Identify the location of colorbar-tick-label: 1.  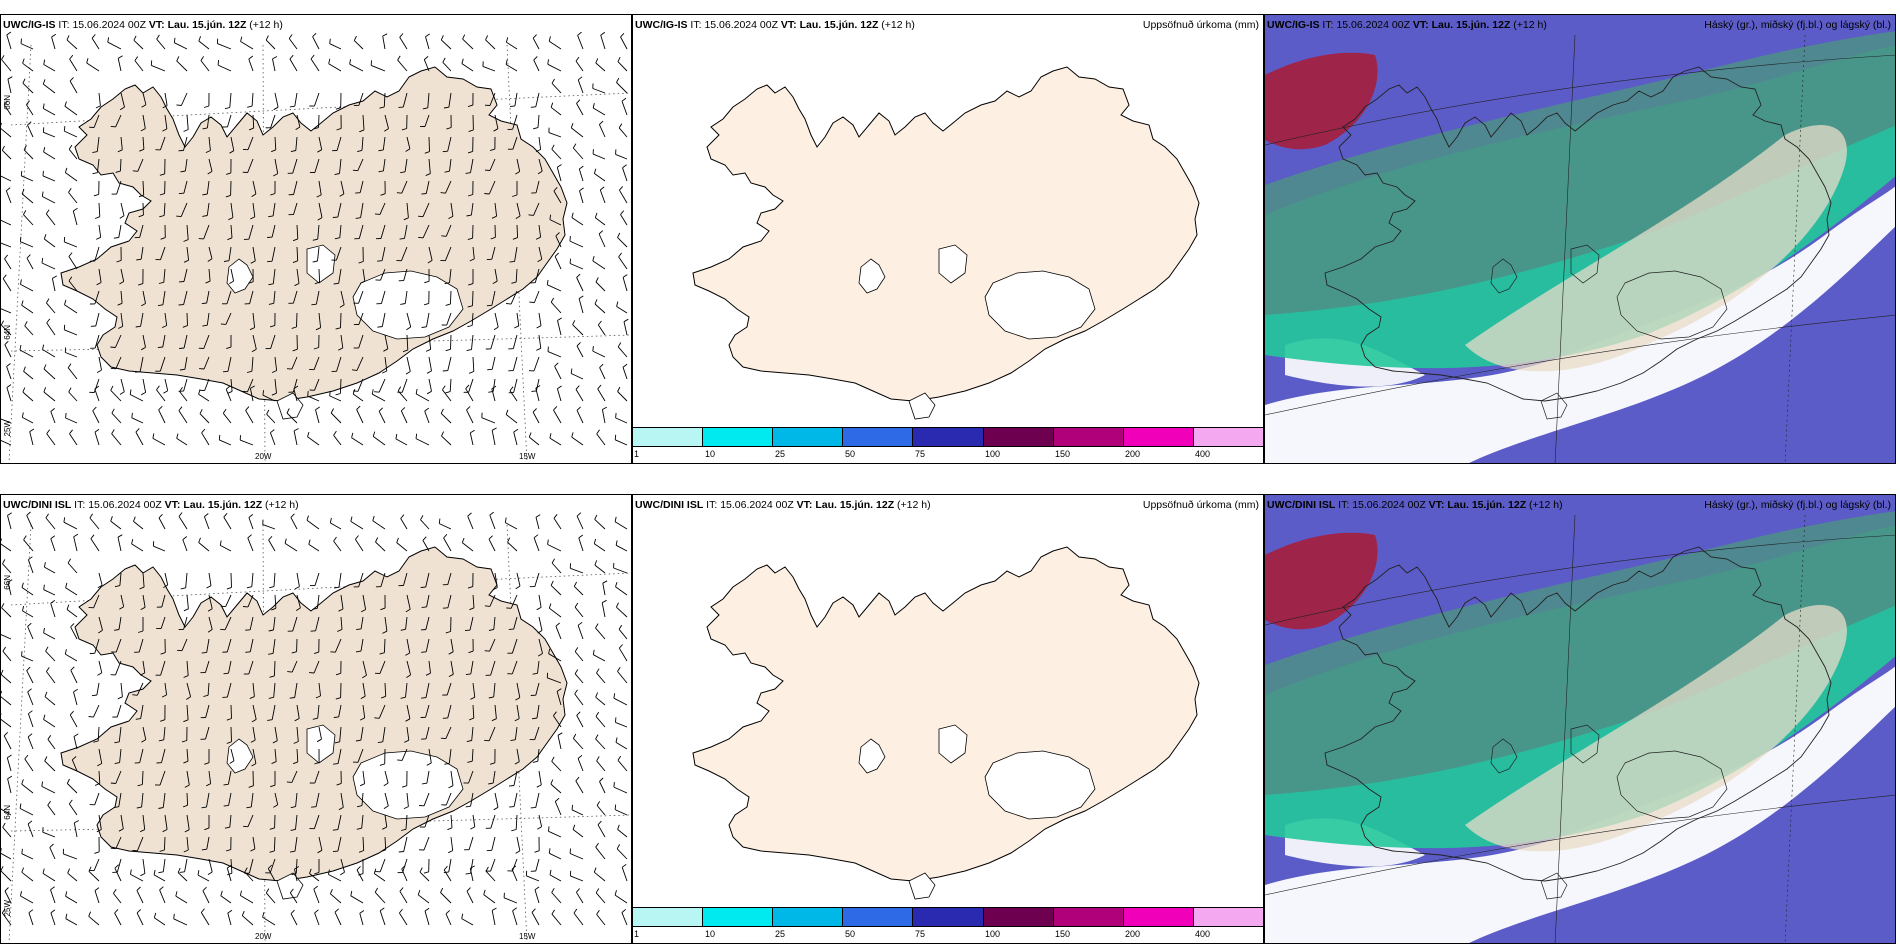
(637, 454).